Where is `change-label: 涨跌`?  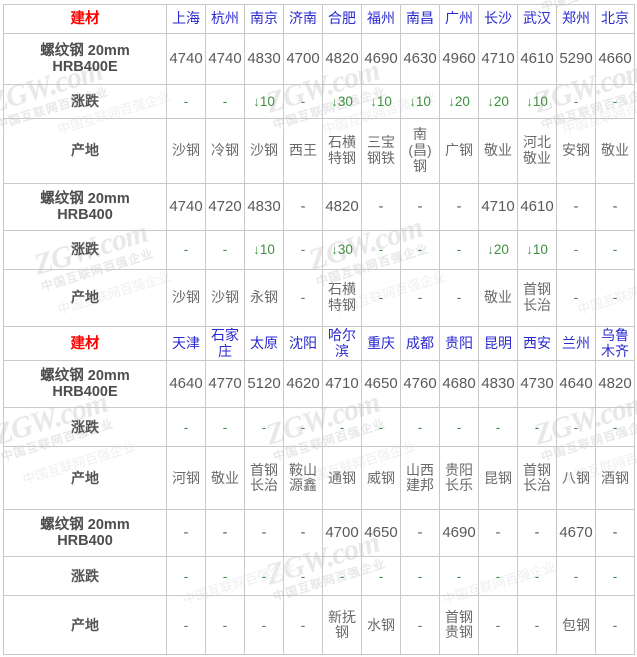
change-label: 涨跌 is located at coordinates (85, 101).